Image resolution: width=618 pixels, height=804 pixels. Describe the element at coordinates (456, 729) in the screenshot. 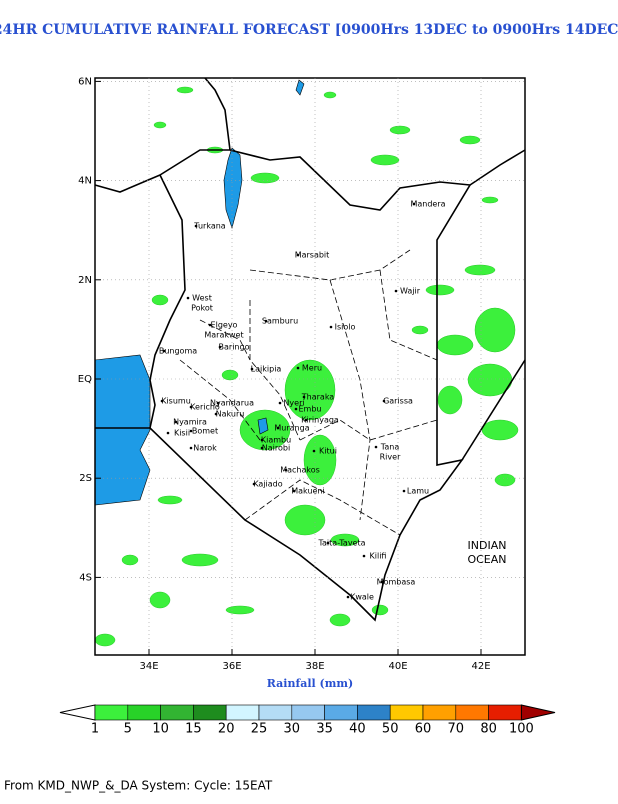

I see `colorbar-label: 70` at that location.